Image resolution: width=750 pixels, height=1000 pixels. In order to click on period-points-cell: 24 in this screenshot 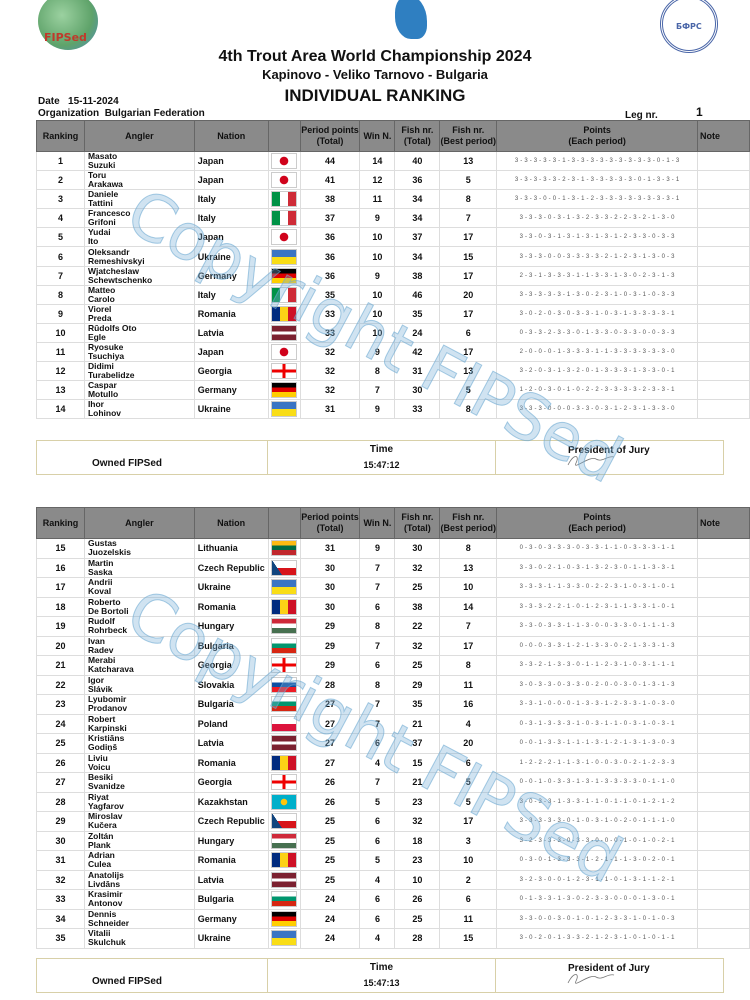, I will do `click(330, 938)`.